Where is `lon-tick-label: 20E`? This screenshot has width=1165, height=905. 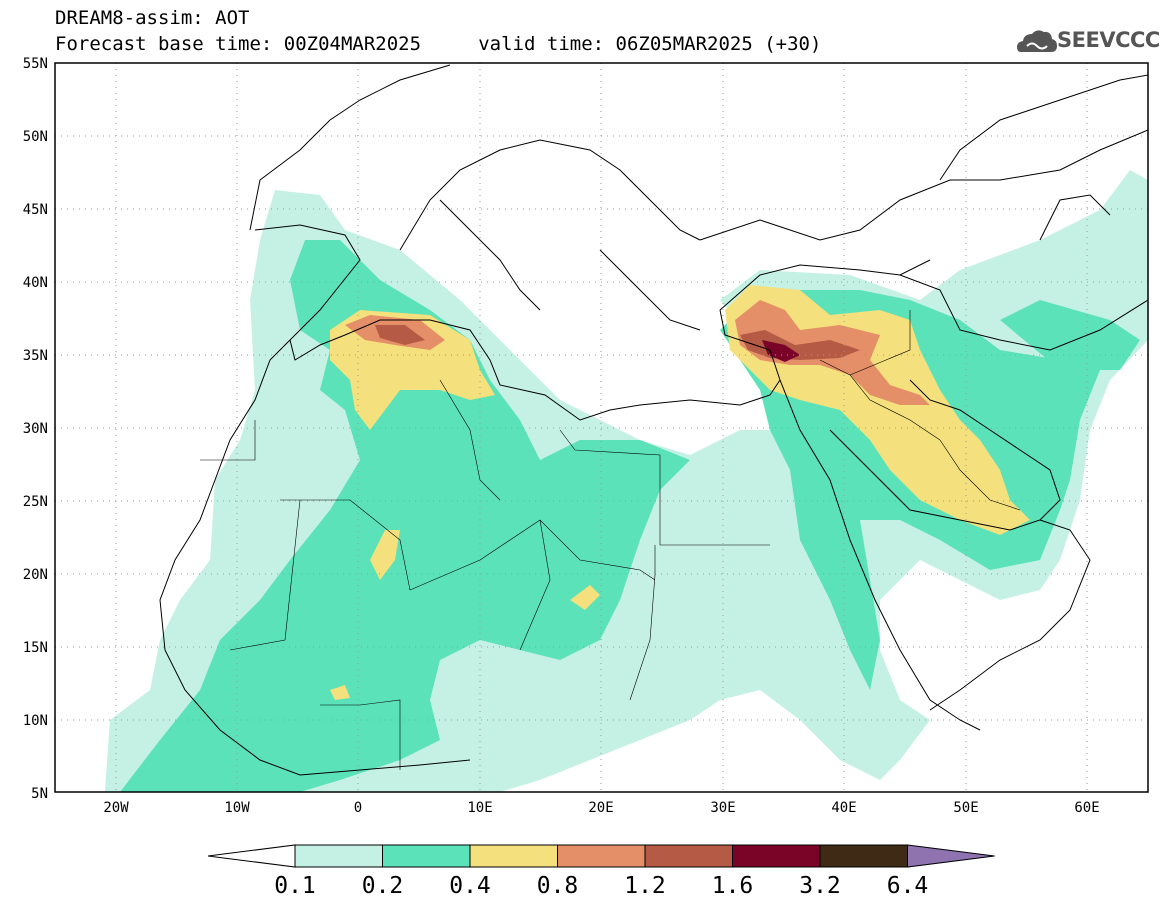
lon-tick-label: 20E is located at coordinates (600, 808).